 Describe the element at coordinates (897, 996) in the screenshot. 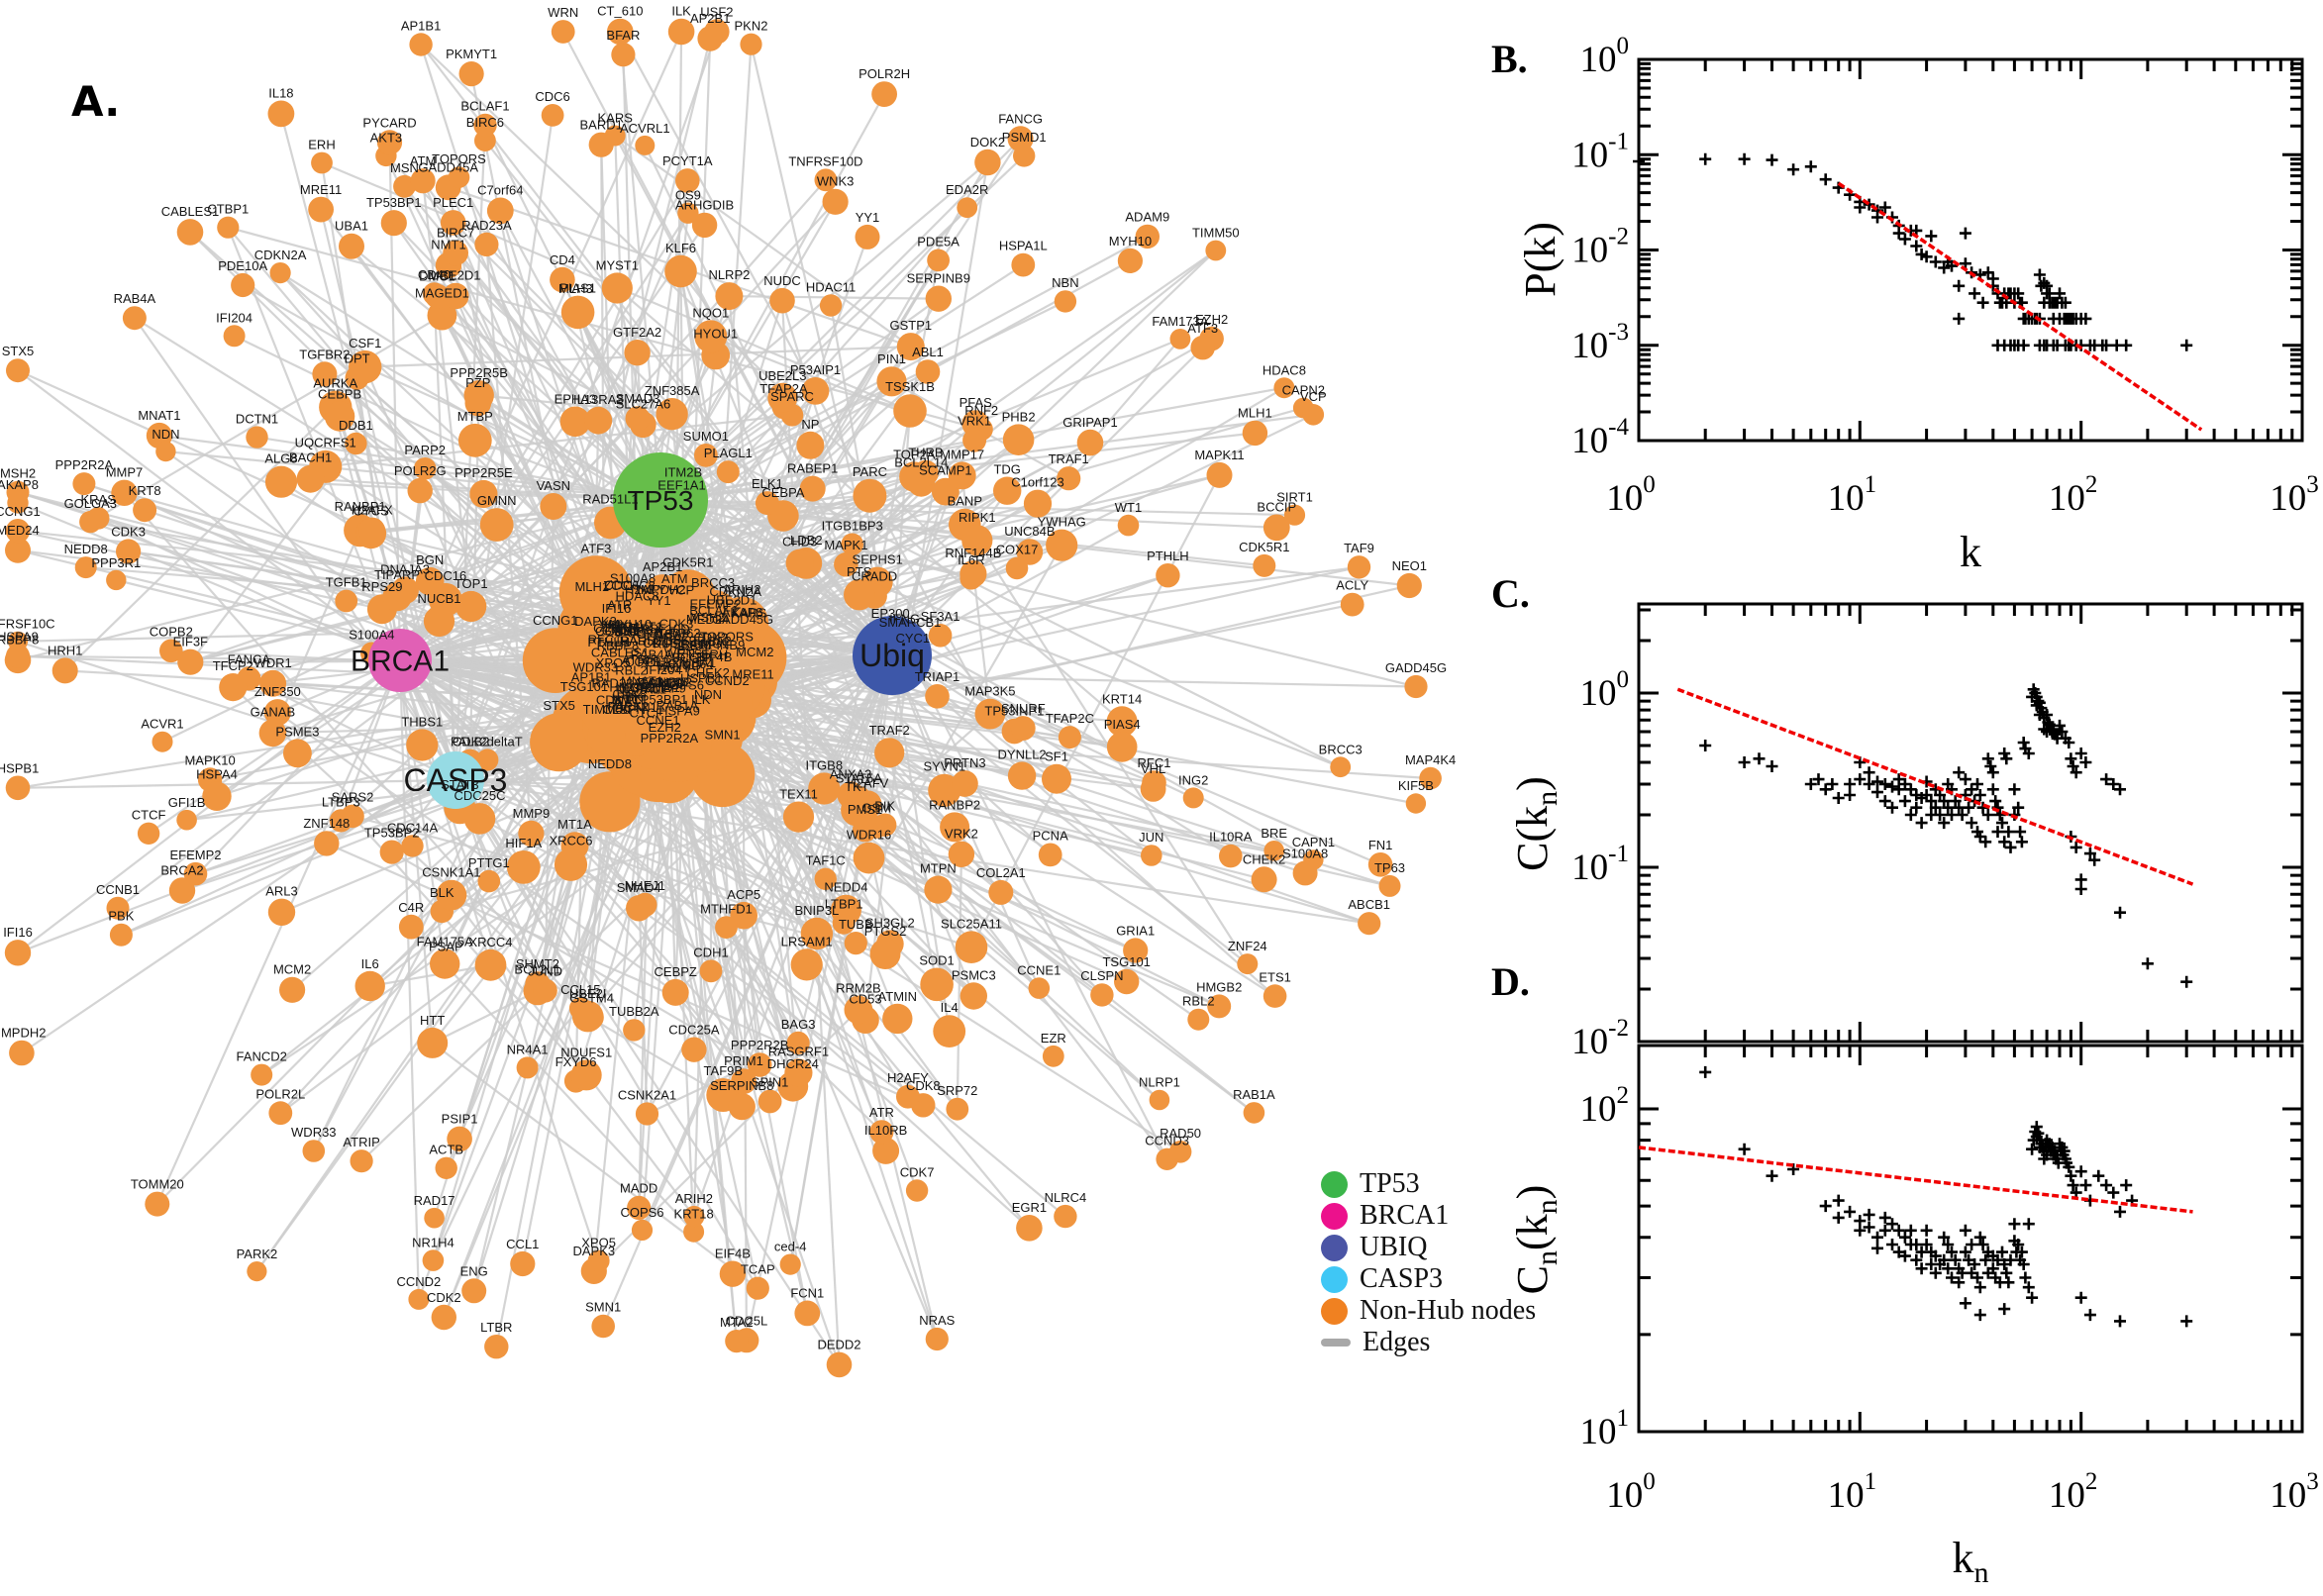

I see `network-node-label: ATMIN` at that location.